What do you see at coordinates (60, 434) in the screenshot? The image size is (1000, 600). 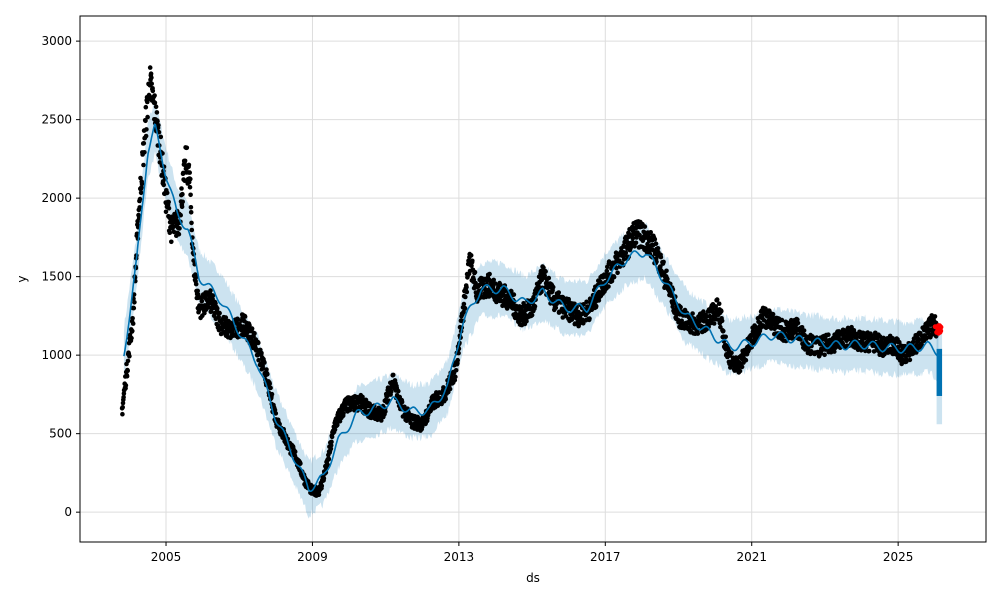 I see `y-tick-label: 500` at bounding box center [60, 434].